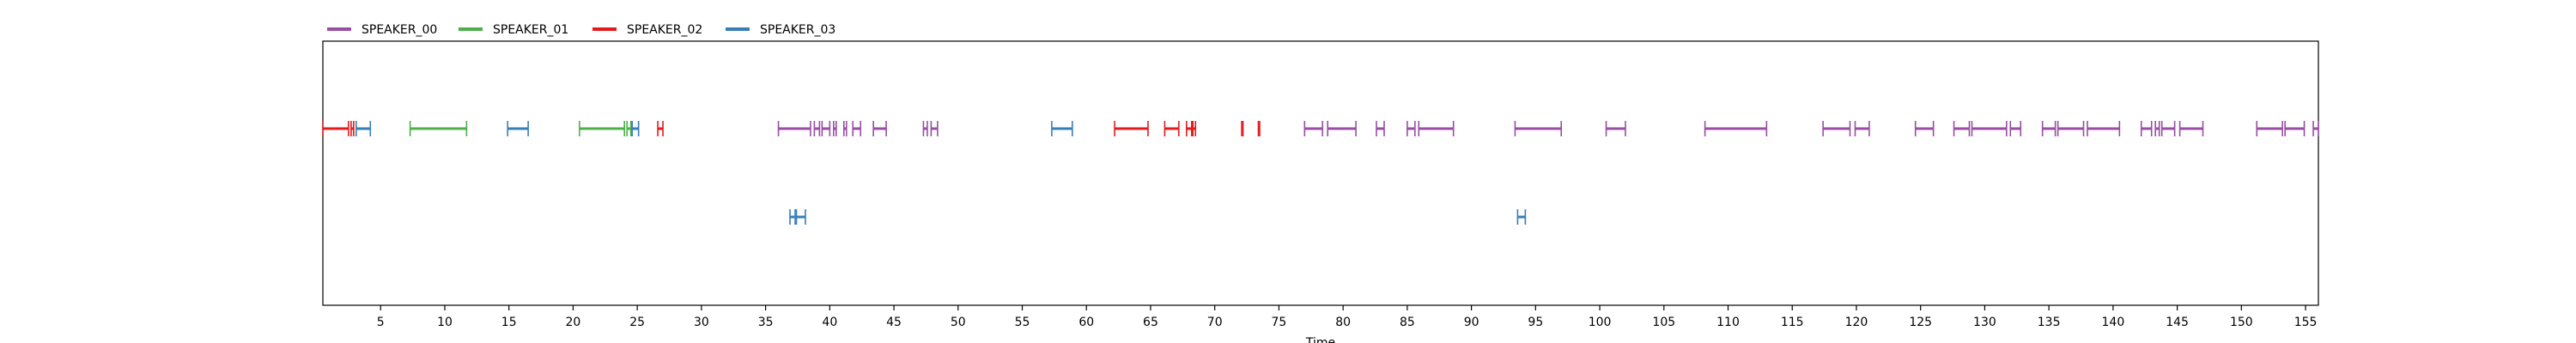  What do you see at coordinates (958, 322) in the screenshot?
I see `x-tick-label: 50` at bounding box center [958, 322].